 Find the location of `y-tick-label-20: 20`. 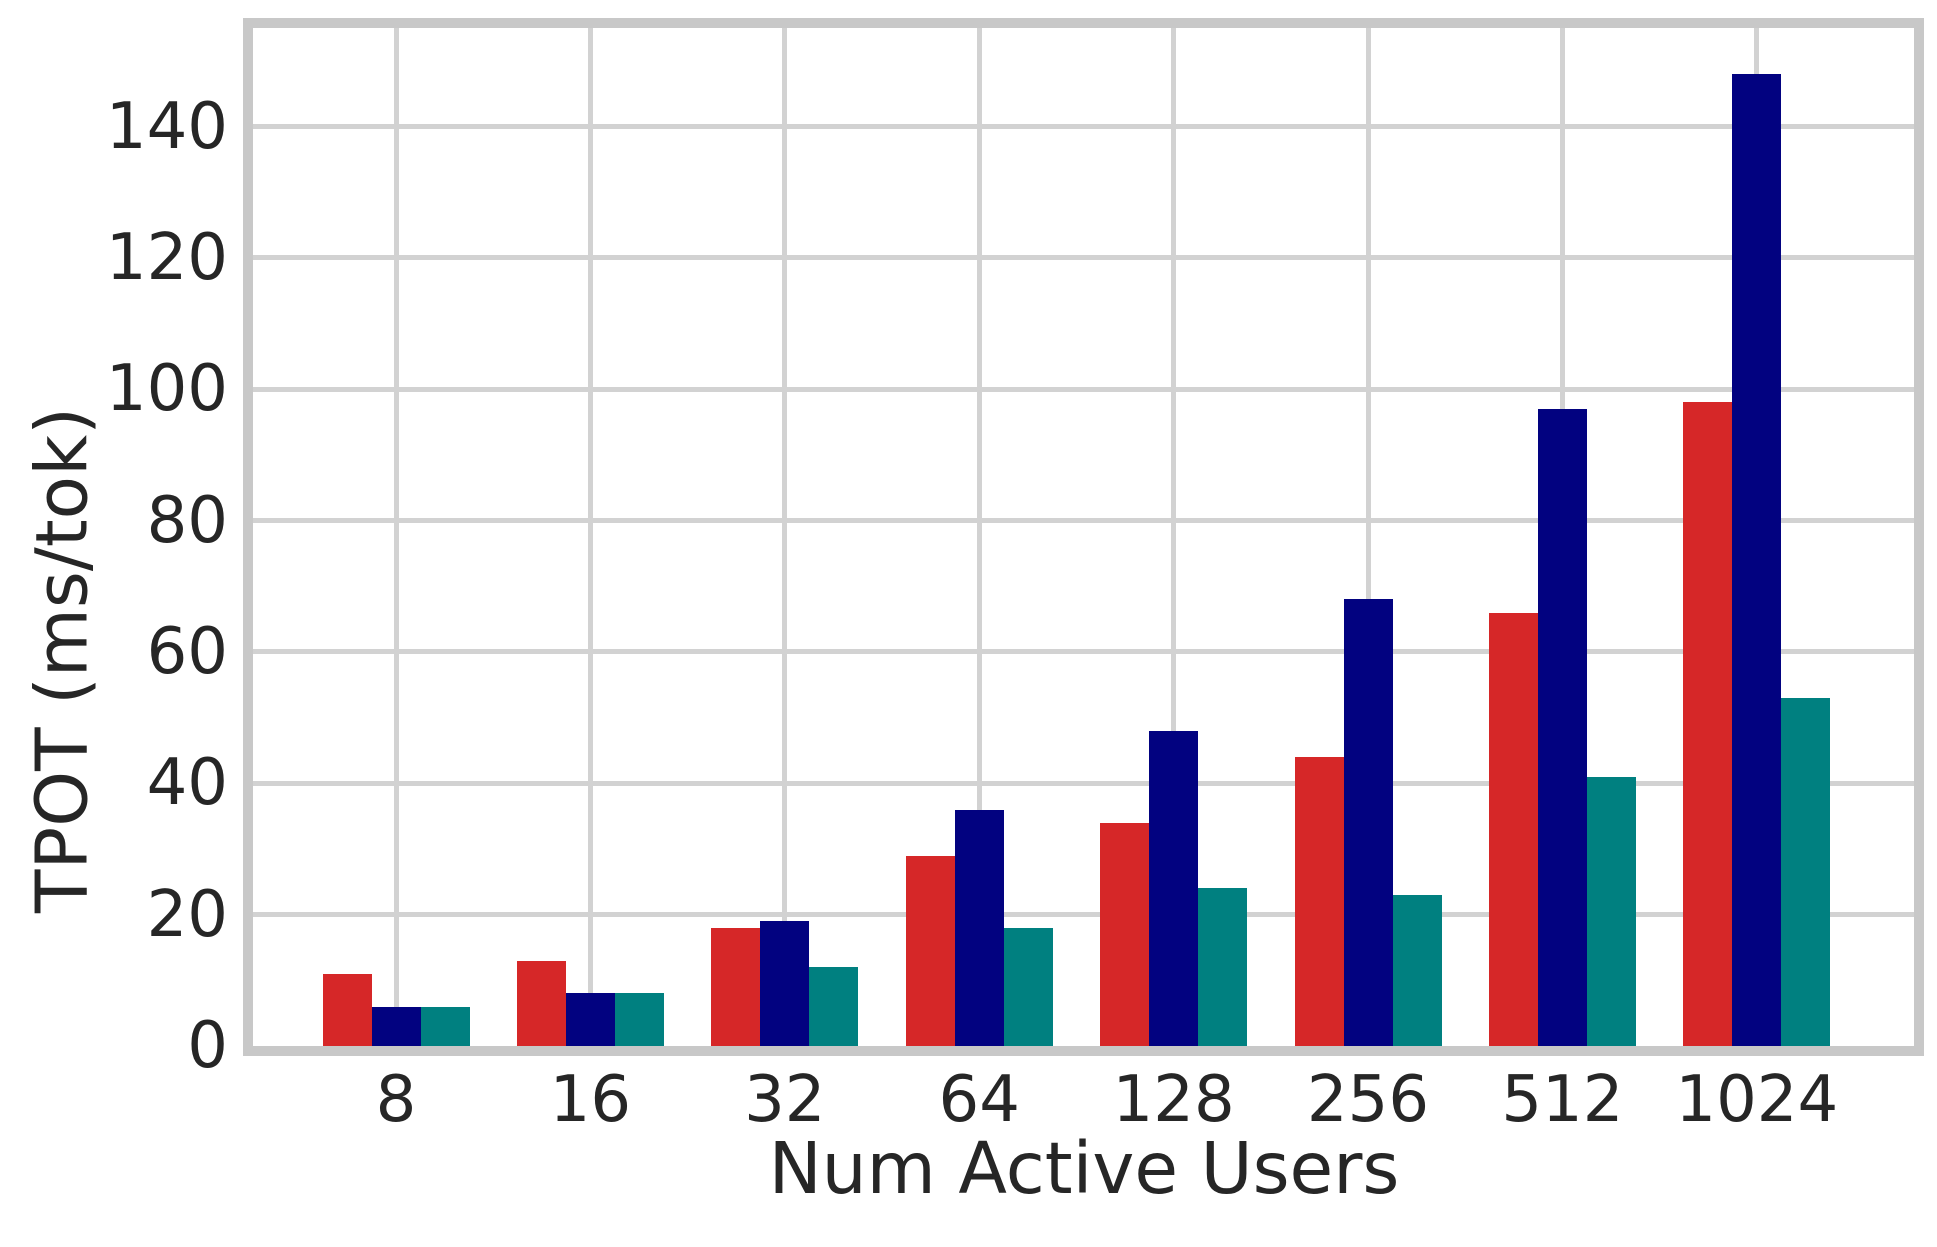

y-tick-label-20: 20 is located at coordinates (187, 914).